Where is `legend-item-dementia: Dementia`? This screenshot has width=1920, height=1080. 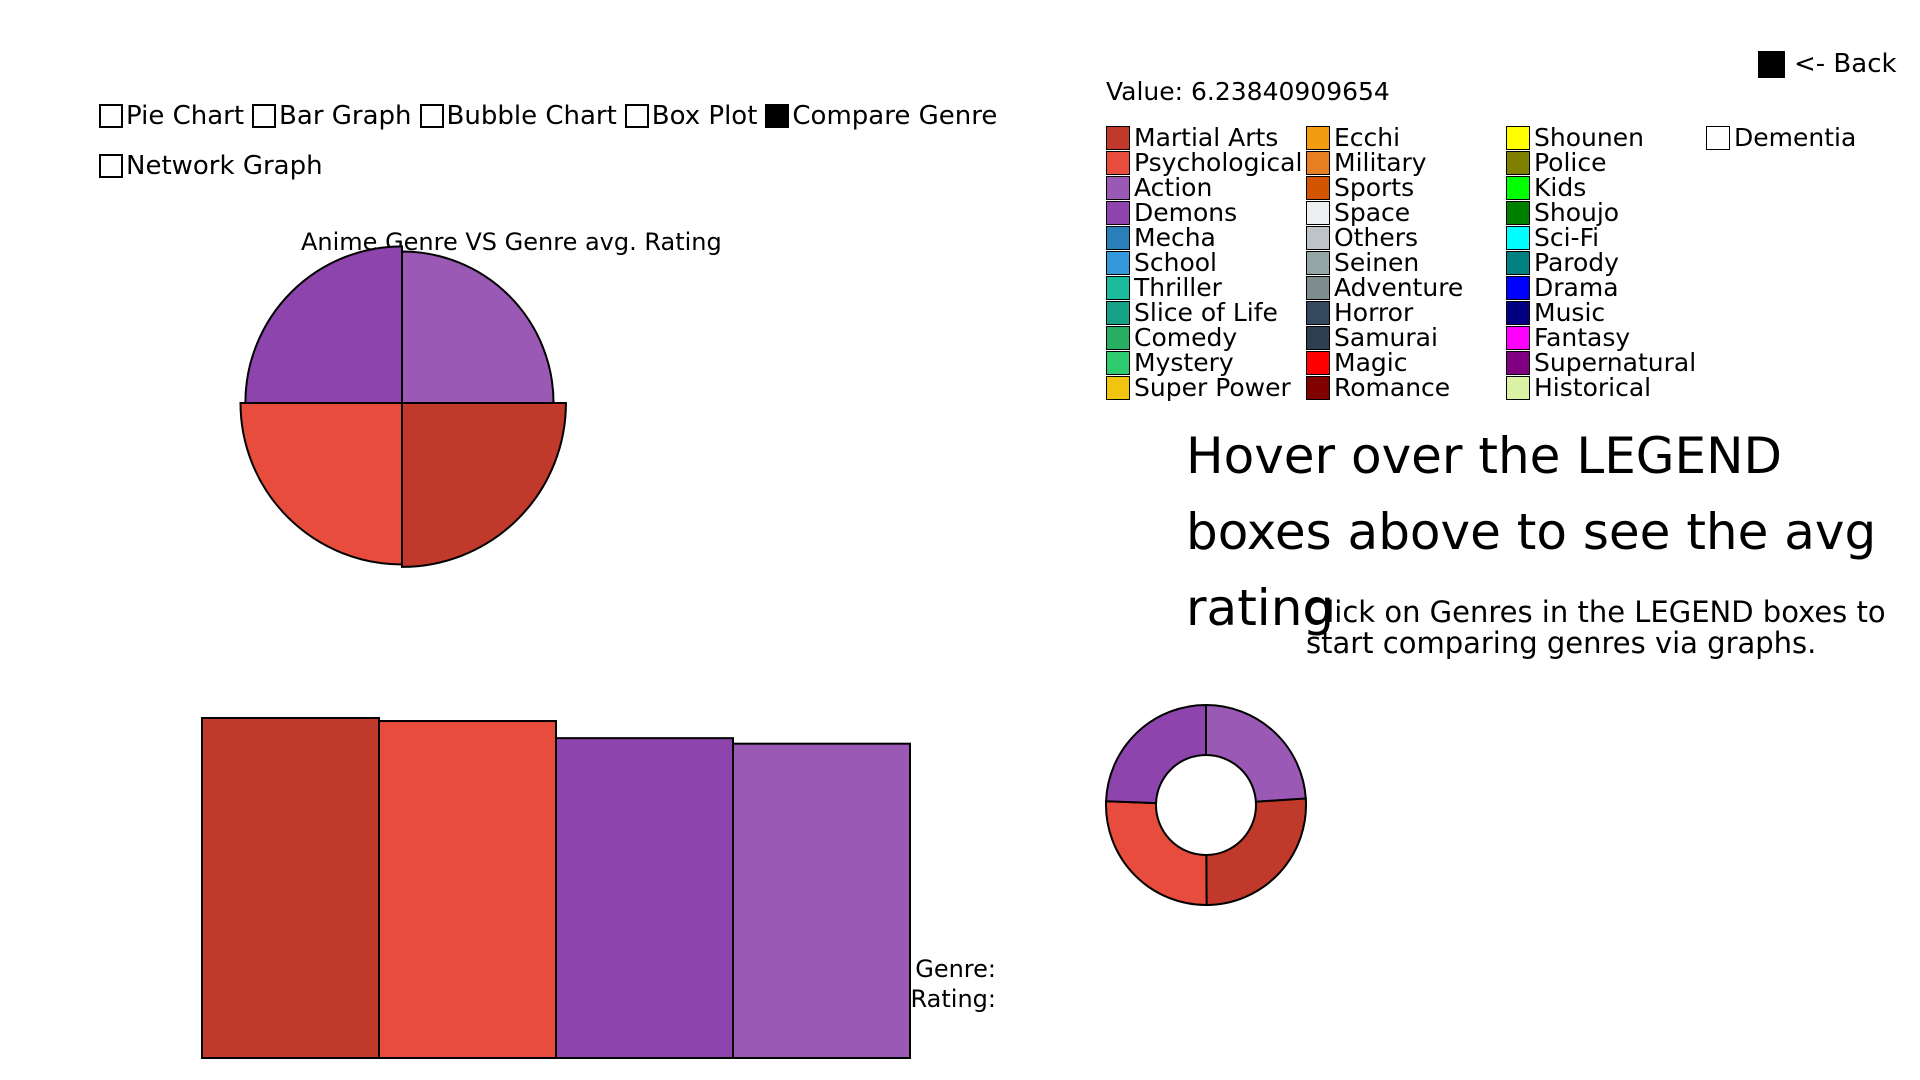
legend-item-dementia: Dementia is located at coordinates (1781, 137).